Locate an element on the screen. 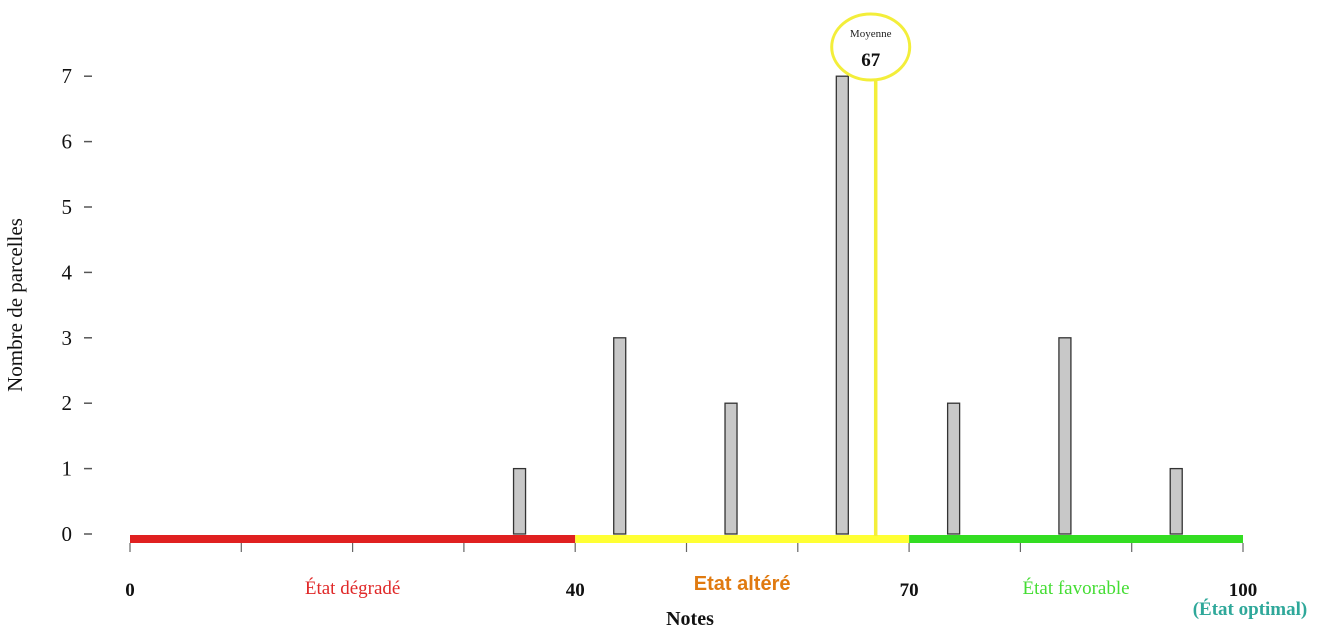 The width and height of the screenshot is (1318, 632). x-axis-label: Notes is located at coordinates (690, 619).